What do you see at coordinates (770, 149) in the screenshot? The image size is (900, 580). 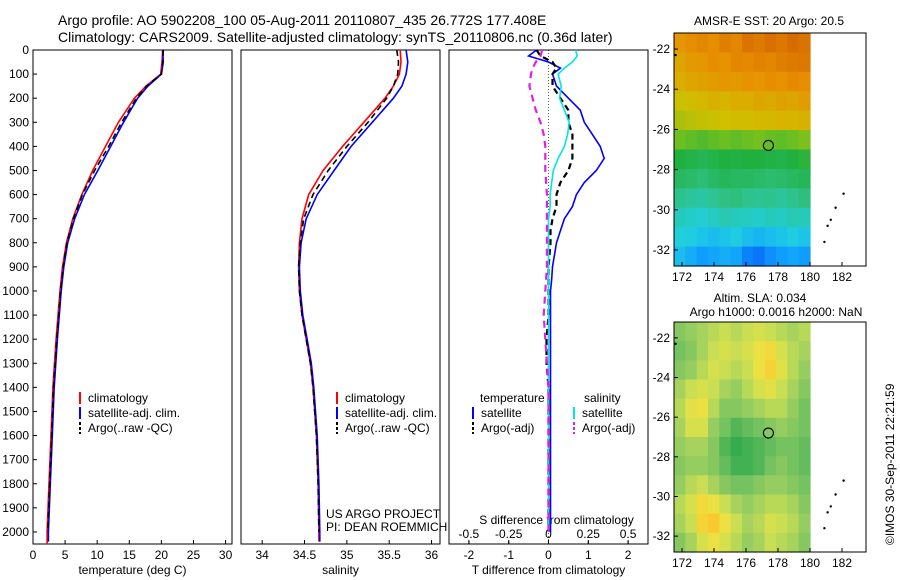 I see `sst-map-axes-frame` at bounding box center [770, 149].